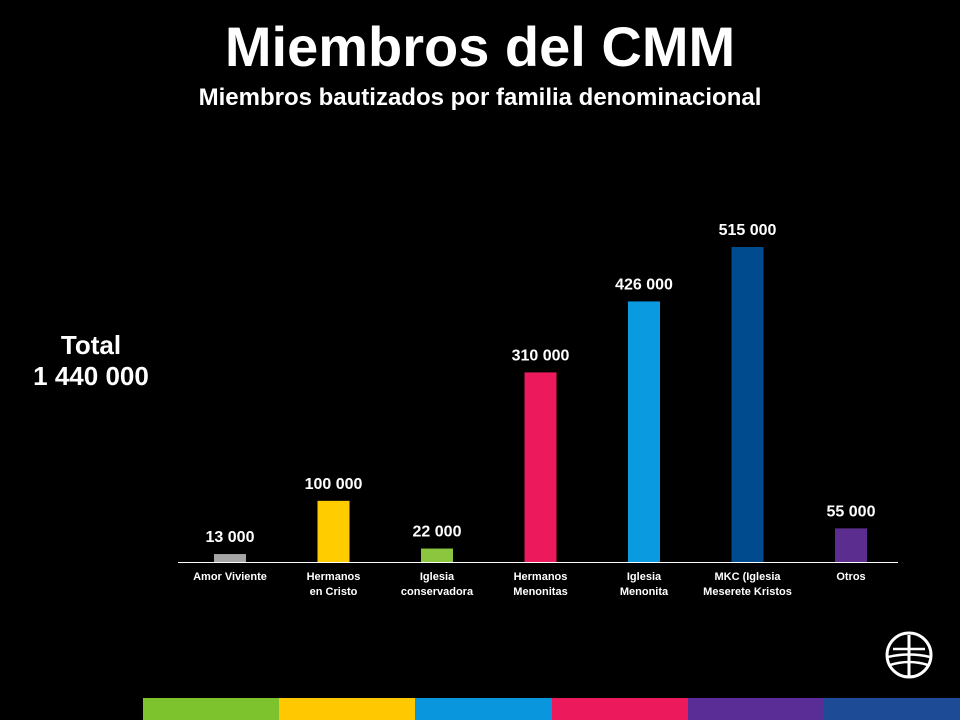  I want to click on data-label: 515 000, so click(748, 230).